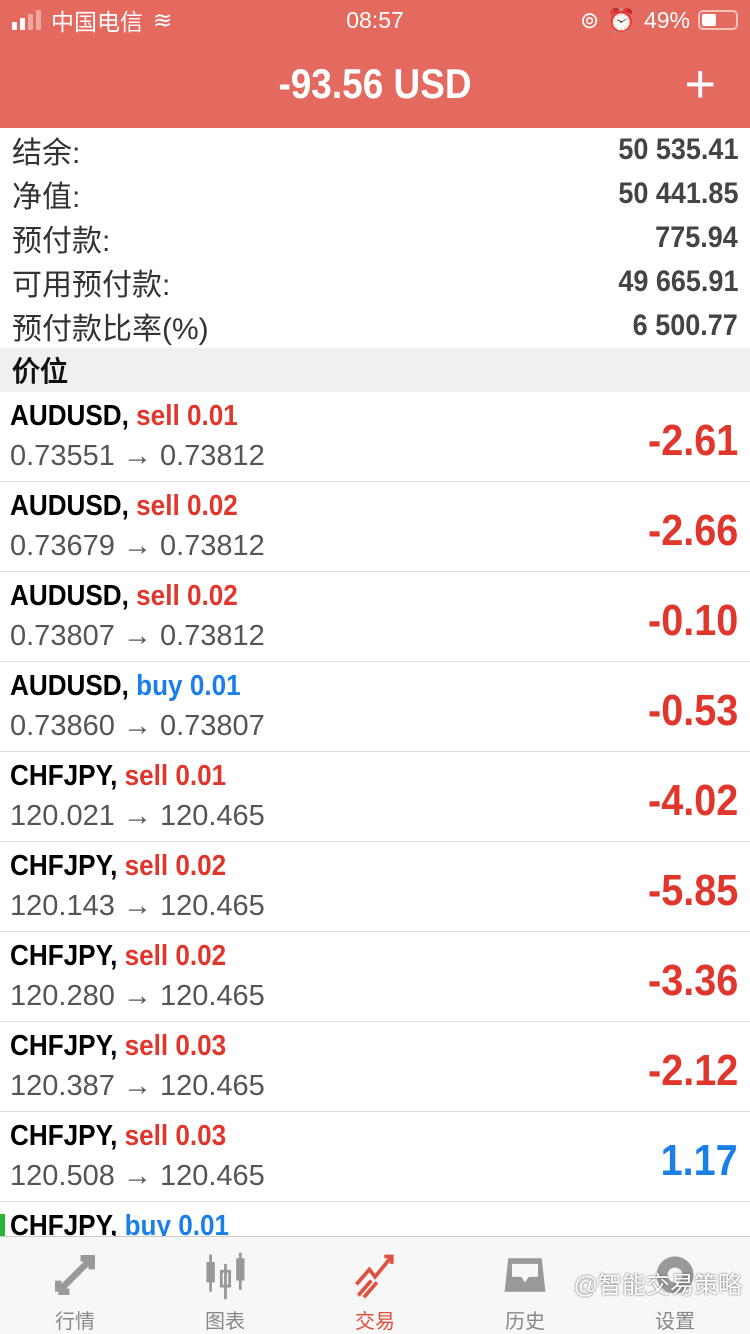  Describe the element at coordinates (685, 325) in the screenshot. I see `summary-value: 6 500.77` at that location.